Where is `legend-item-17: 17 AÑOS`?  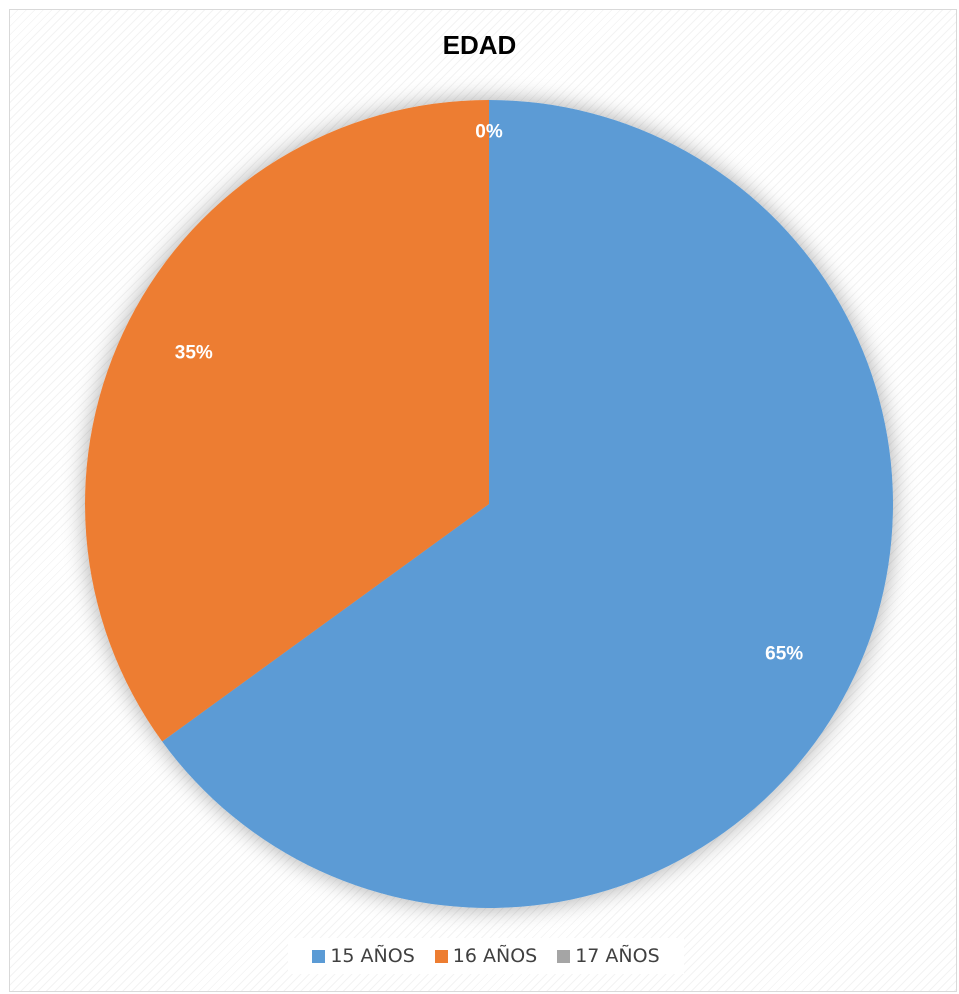
legend-item-17: 17 AÑOS is located at coordinates (608, 956).